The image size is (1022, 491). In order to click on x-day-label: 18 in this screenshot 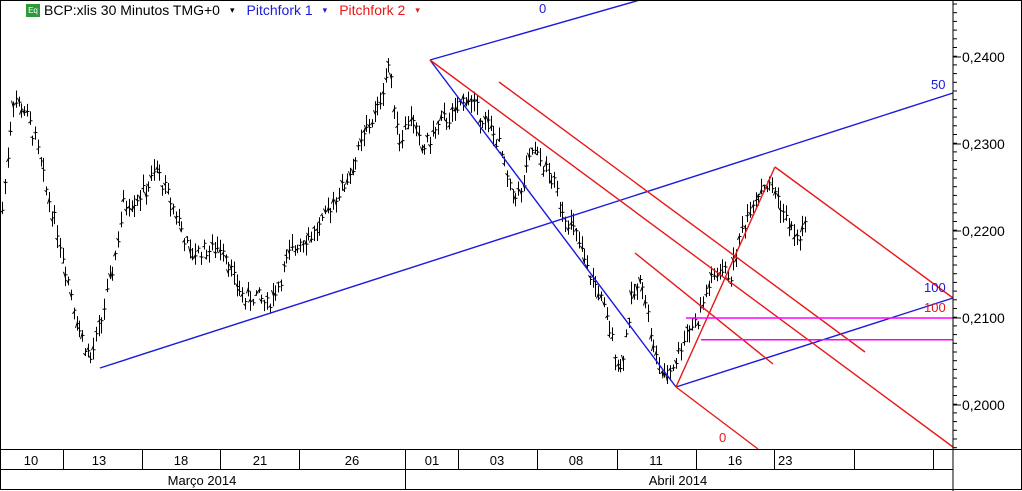, I will do `click(181, 460)`.